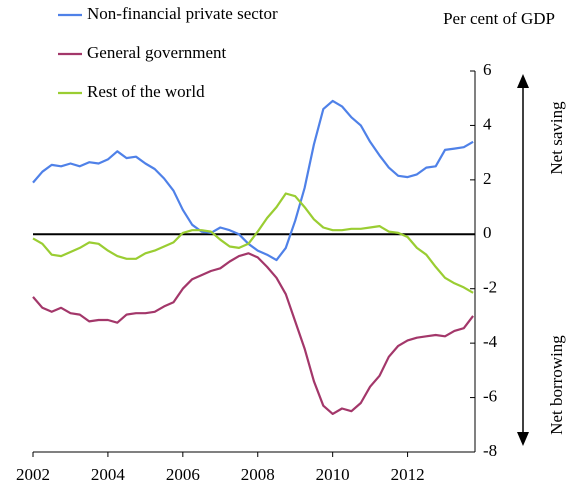  I want to click on y-tick-label: 2, so click(487, 178).